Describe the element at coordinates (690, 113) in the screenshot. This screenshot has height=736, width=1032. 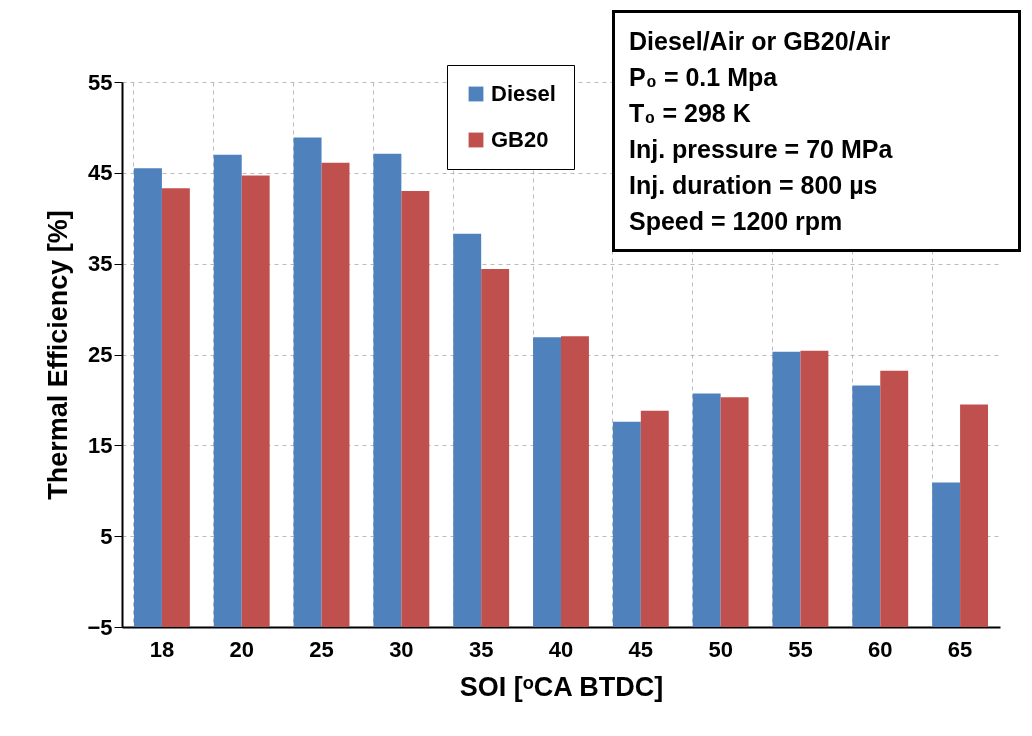
I see `annotation: T₀ = 298 K` at that location.